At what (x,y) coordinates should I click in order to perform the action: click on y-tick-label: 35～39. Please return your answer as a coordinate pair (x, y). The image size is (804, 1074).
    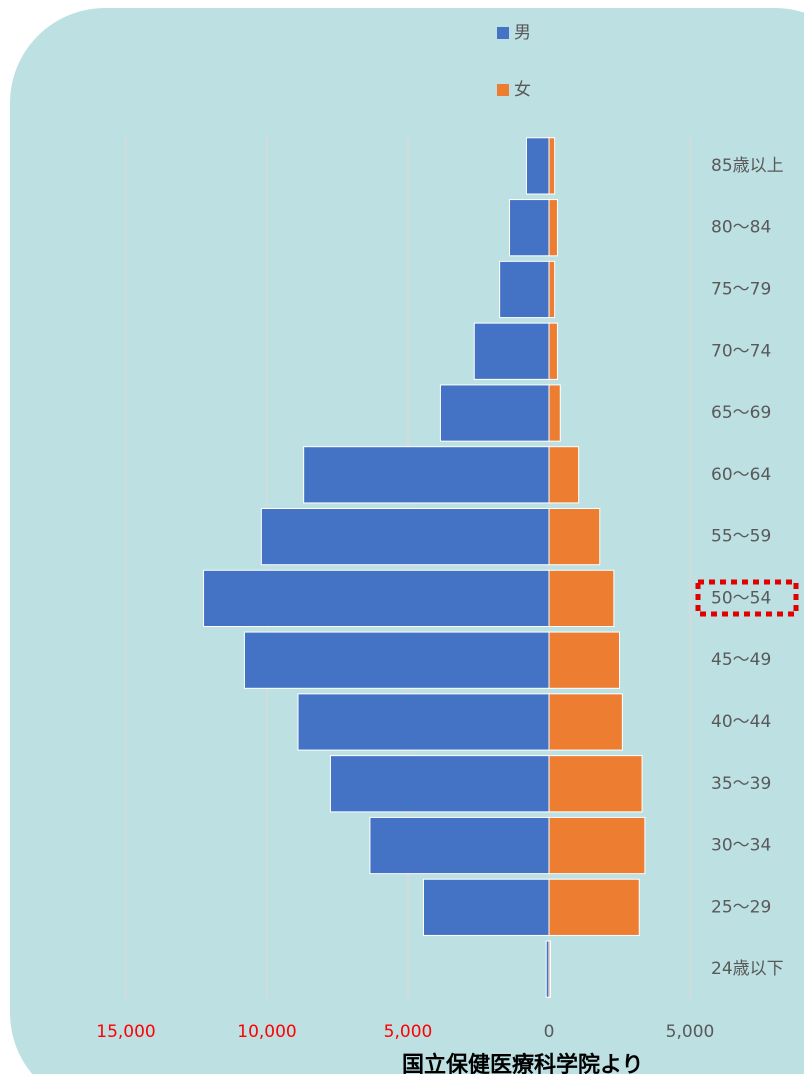
    Looking at the image, I should click on (741, 784).